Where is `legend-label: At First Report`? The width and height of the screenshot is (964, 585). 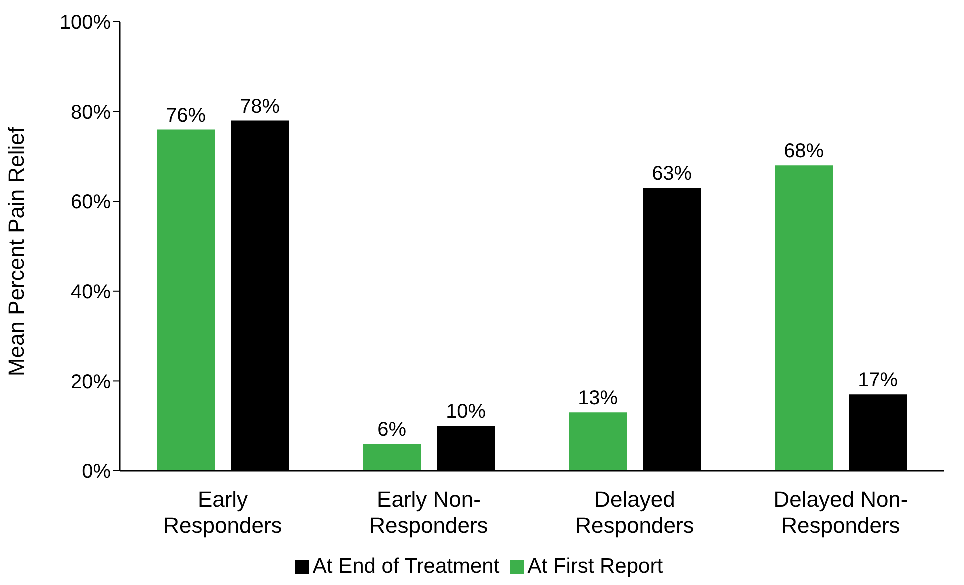
legend-label: At First Report is located at coordinates (596, 566).